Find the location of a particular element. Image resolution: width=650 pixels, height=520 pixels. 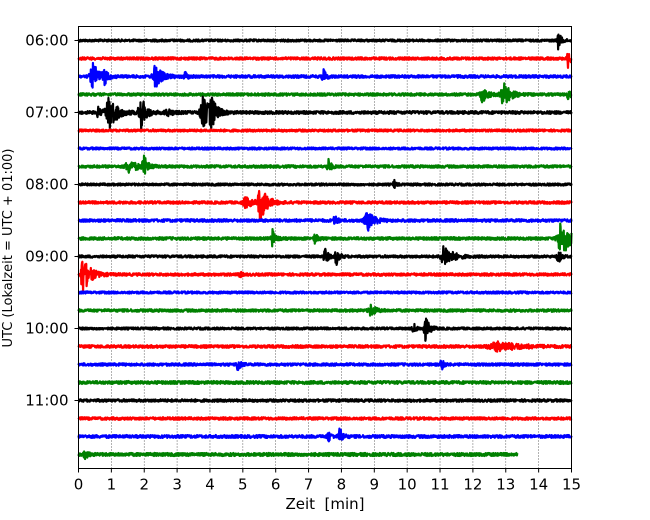

x-tick-label: 15 is located at coordinates (571, 485).